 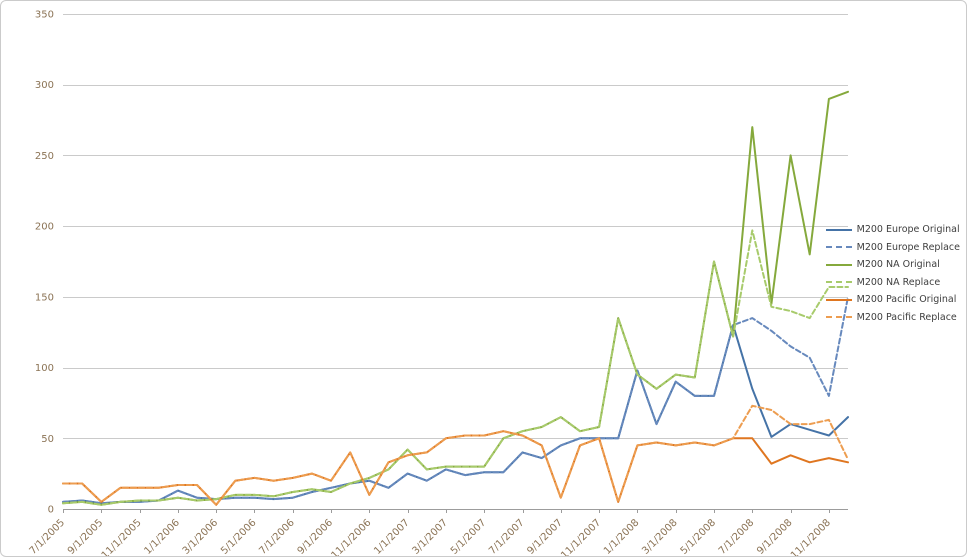 What do you see at coordinates (351, 536) in the screenshot?
I see `x-tick-label: 11/1/2006` at bounding box center [351, 536].